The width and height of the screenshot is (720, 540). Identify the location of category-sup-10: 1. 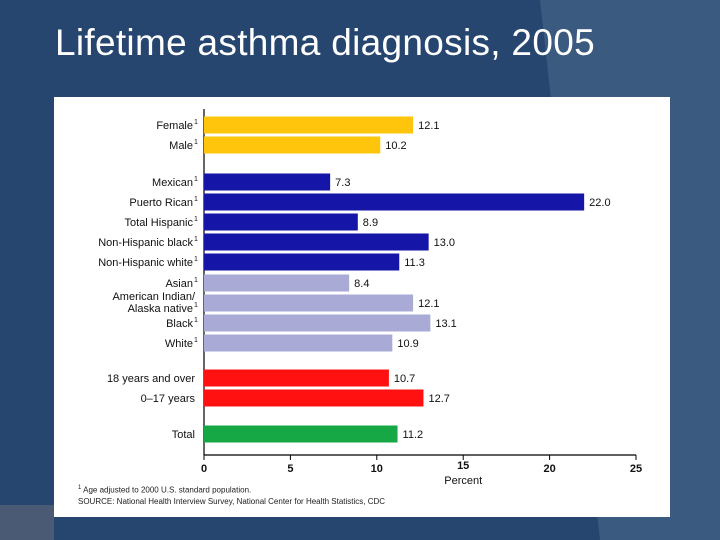
(196, 340).